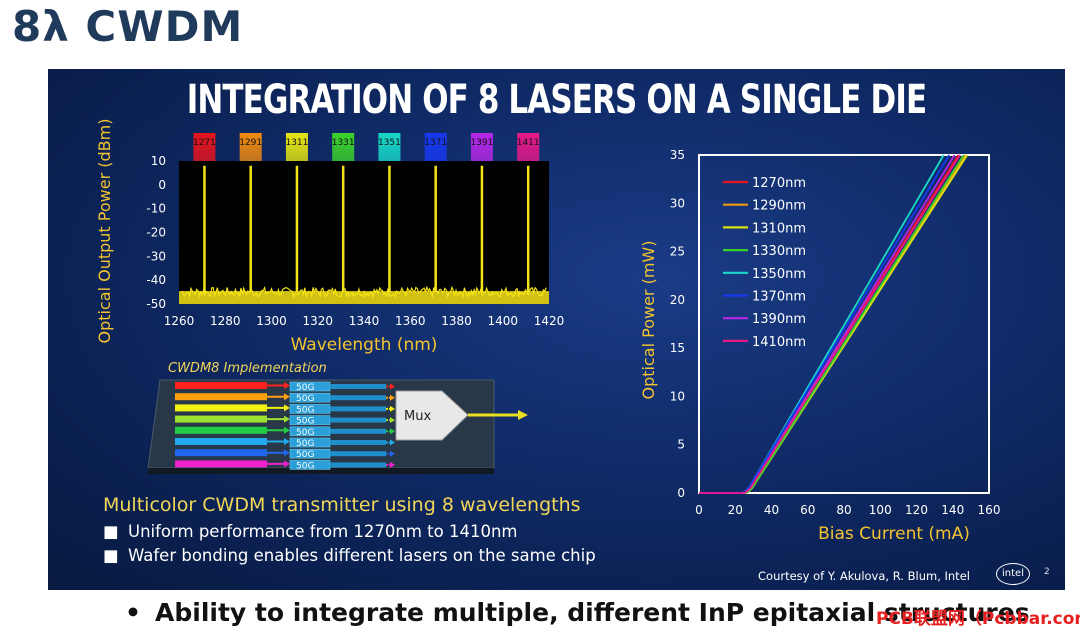  What do you see at coordinates (916, 510) in the screenshot?
I see `liv-x-tick: 120` at bounding box center [916, 510].